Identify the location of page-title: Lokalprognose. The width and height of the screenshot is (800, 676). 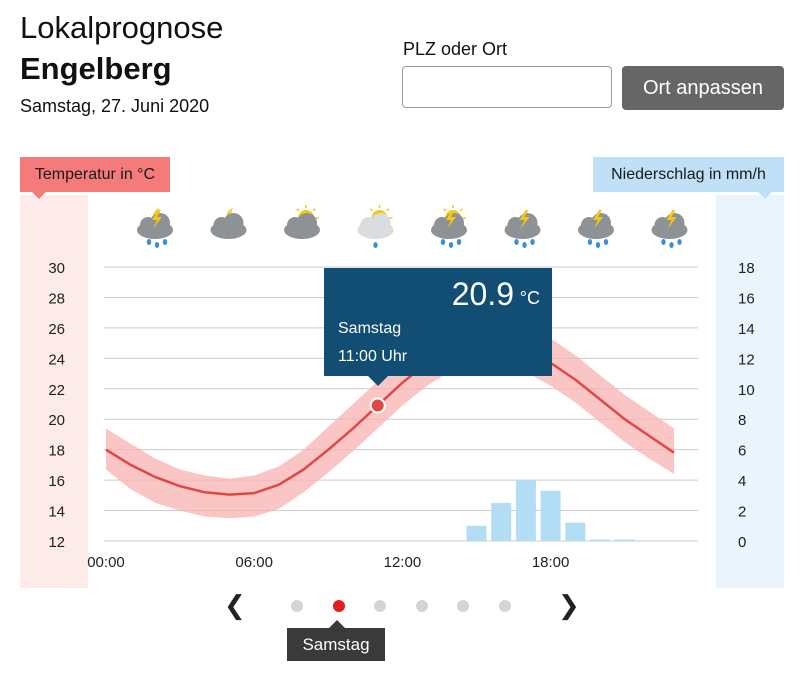
(122, 27).